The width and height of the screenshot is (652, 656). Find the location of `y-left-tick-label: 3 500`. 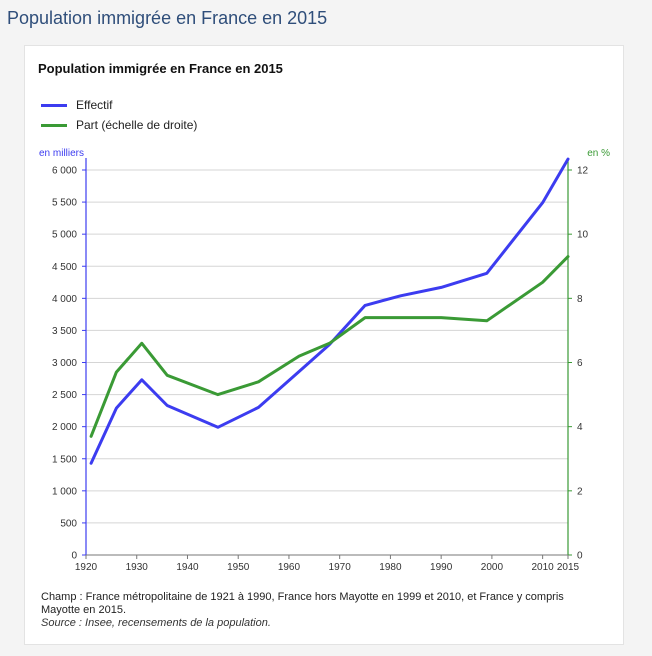

y-left-tick-label: 3 500 is located at coordinates (64, 331).